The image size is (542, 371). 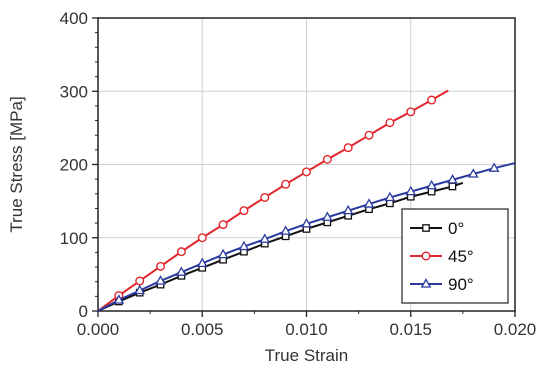 I want to click on x-tick-label: 0.010, so click(x=306, y=329).